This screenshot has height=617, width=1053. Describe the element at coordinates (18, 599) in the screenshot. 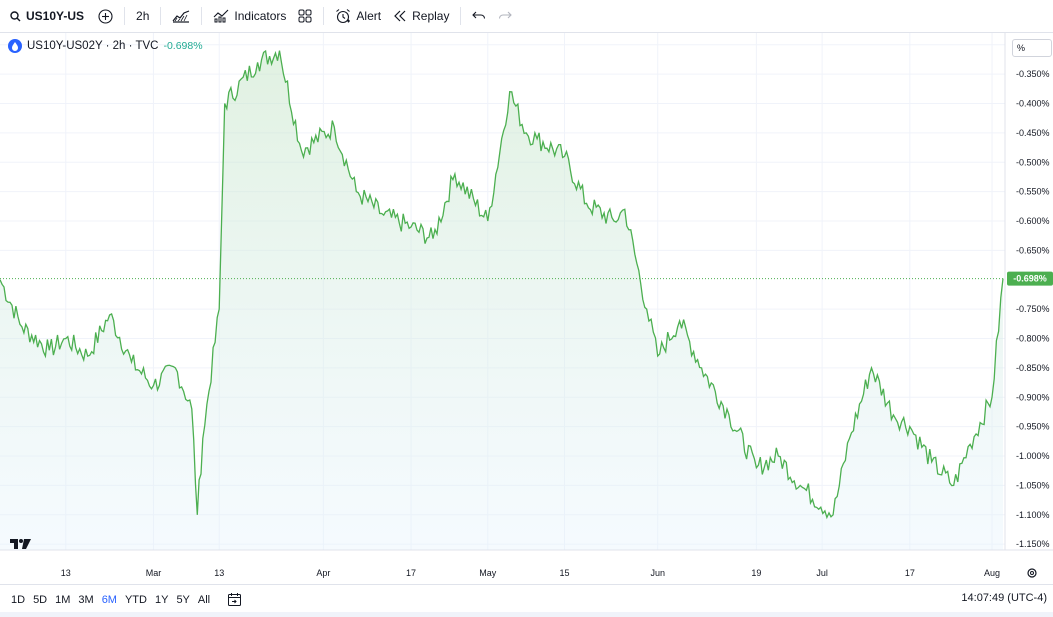

I see `range-button-1d: 1D` at that location.